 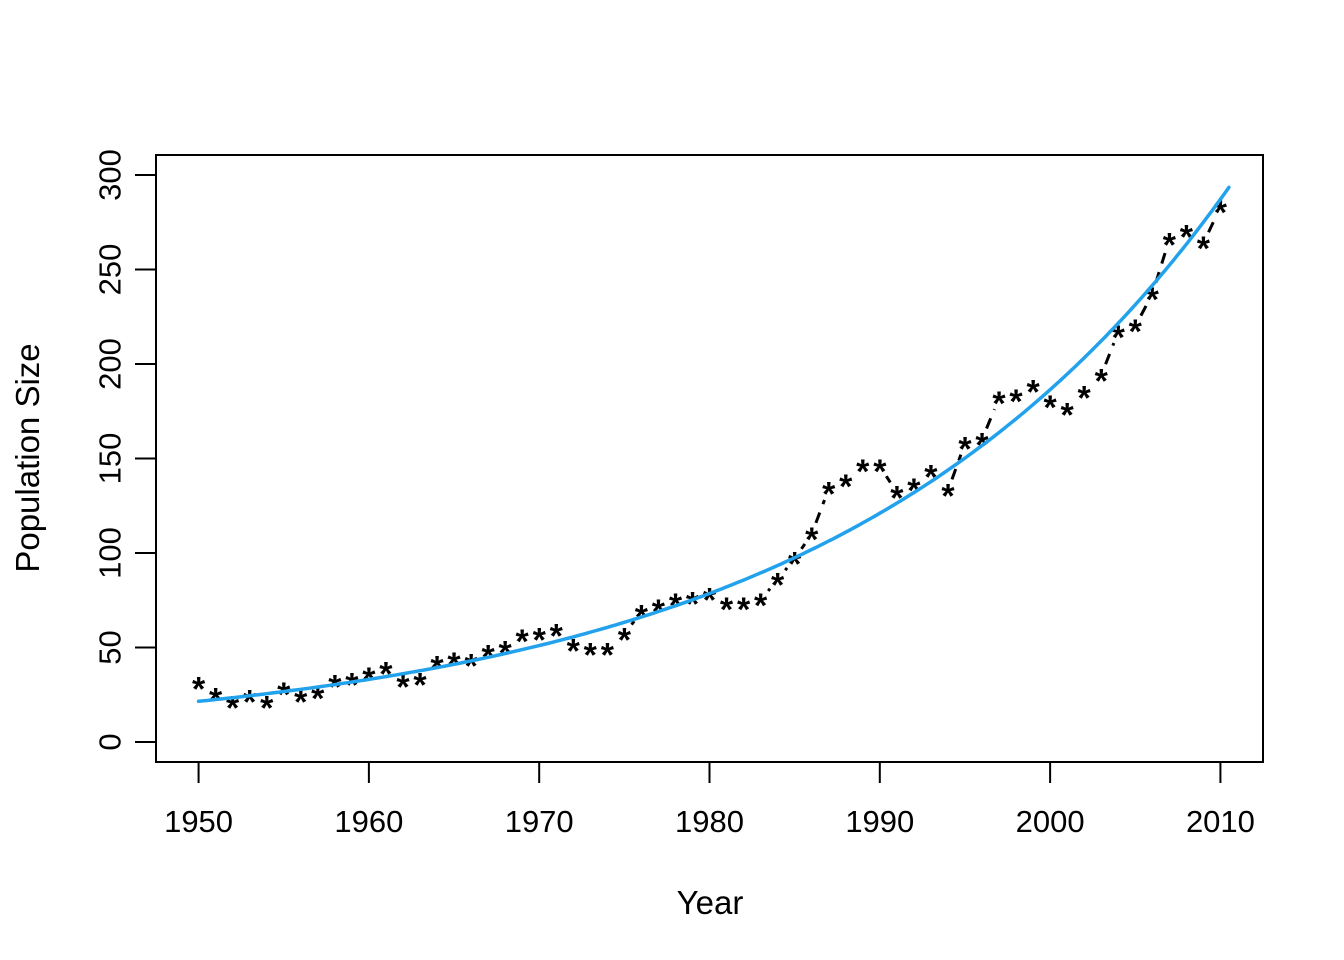 I want to click on y-axis-tick-label: 300, so click(x=110, y=175).